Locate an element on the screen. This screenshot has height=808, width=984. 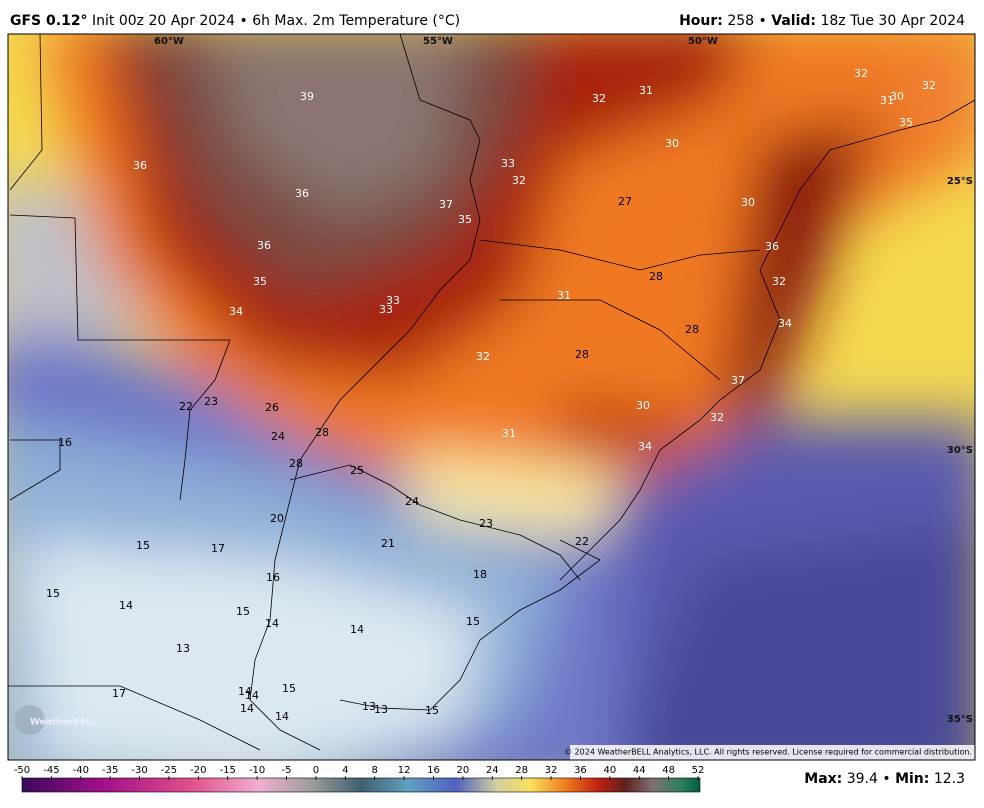
colorbar-tick-label: -35 is located at coordinates (110, 770).